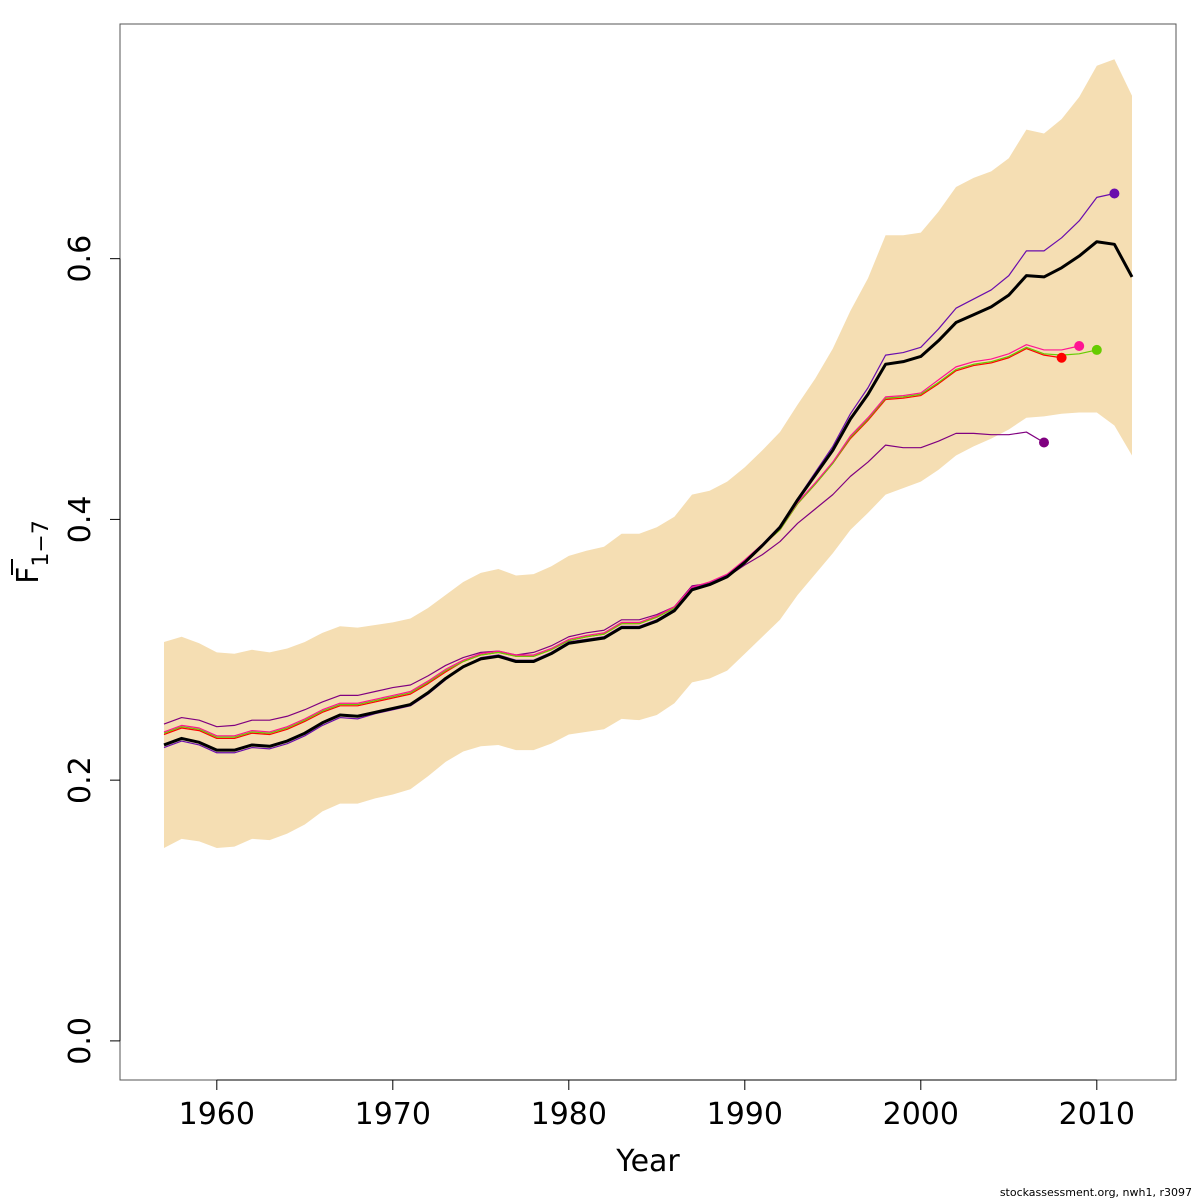 The width and height of the screenshot is (1200, 1200). I want to click on endpoint-layer, so click(1079, 318).